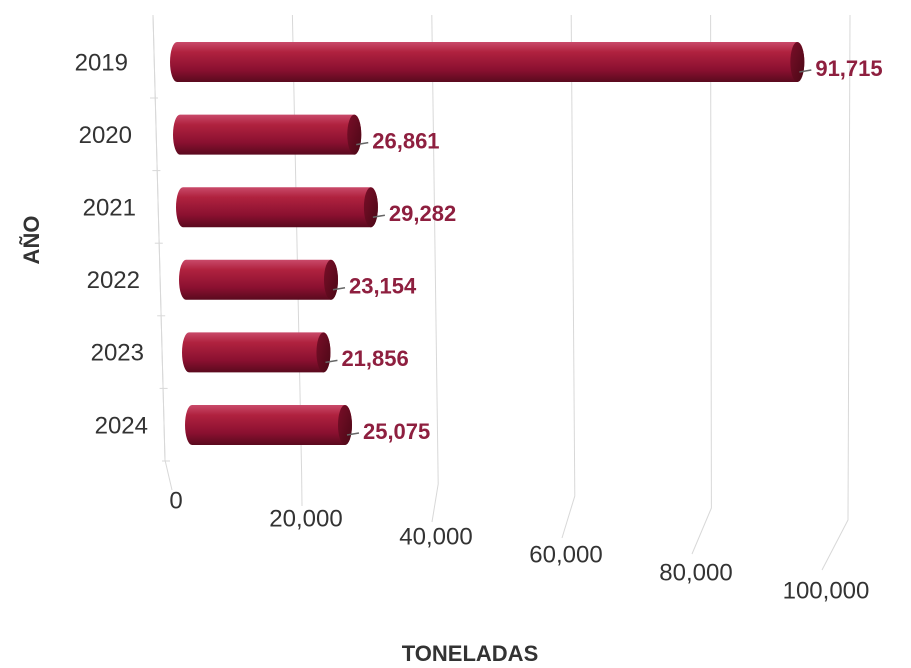 The height and width of the screenshot is (668, 911). What do you see at coordinates (117, 353) in the screenshot?
I see `y-tick-label: 2023` at bounding box center [117, 353].